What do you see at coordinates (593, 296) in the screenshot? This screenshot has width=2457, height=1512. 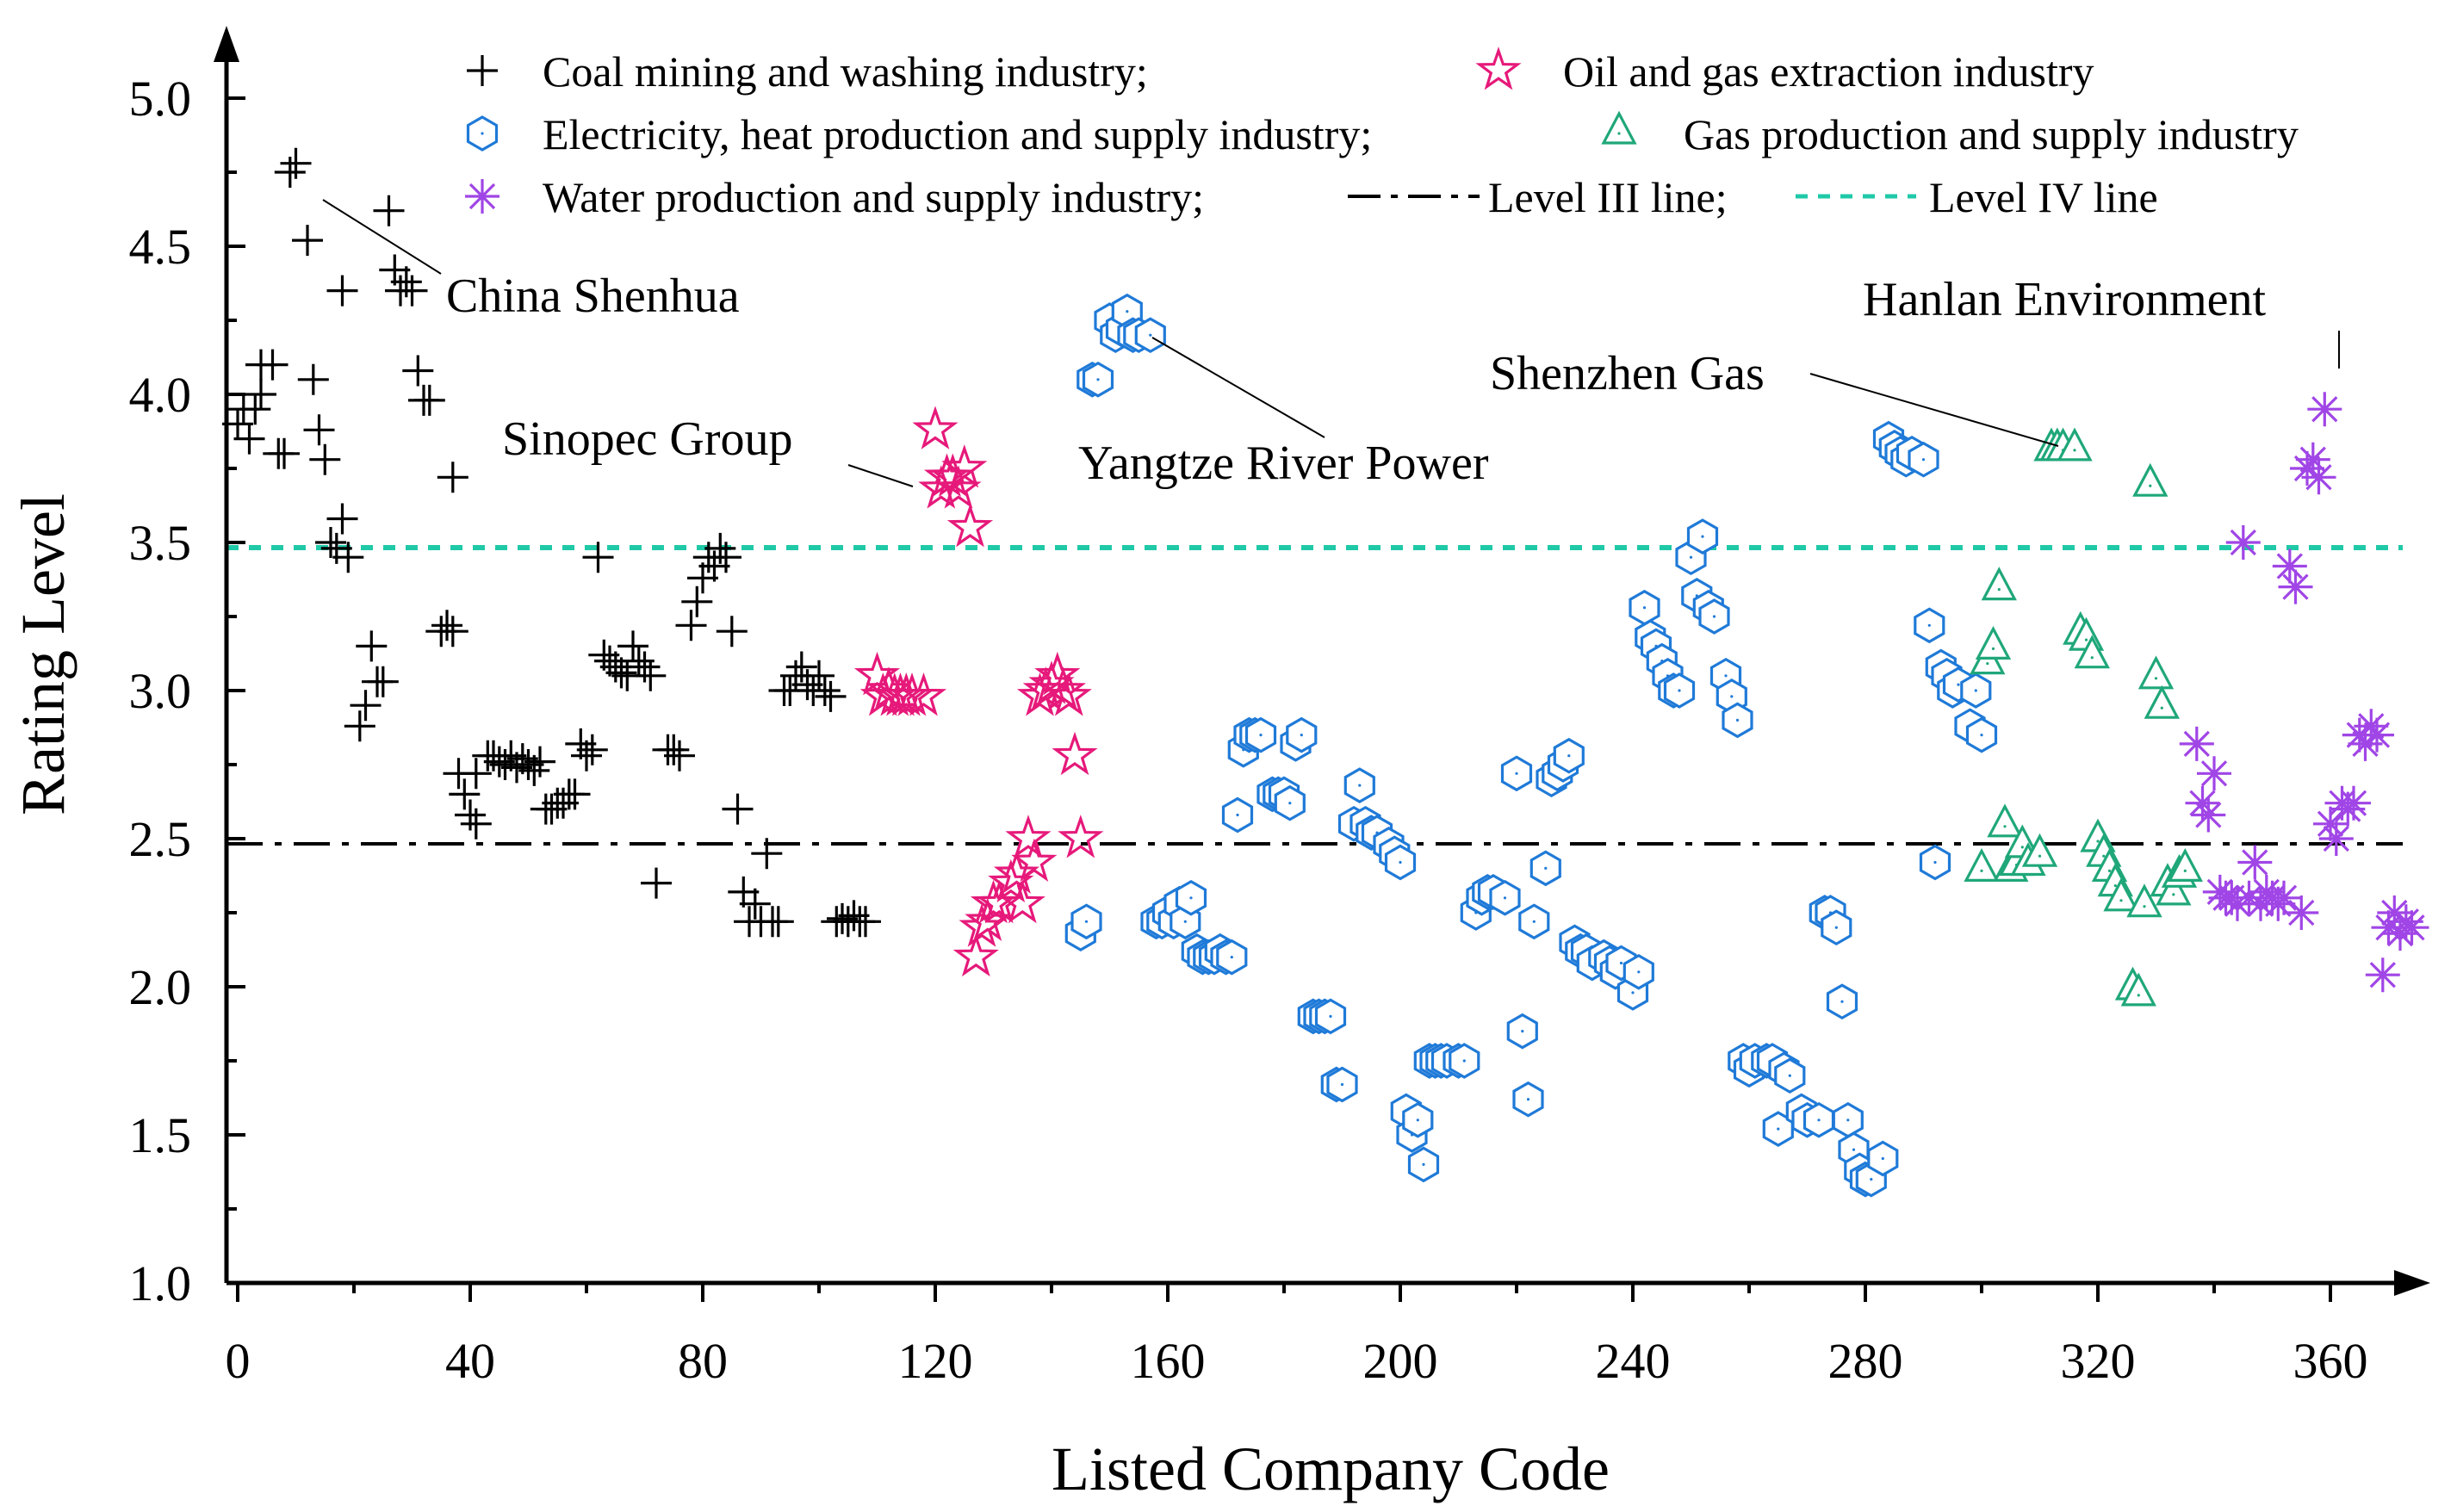 I see `annotation-china-shenhua: China Shenhua` at bounding box center [593, 296].